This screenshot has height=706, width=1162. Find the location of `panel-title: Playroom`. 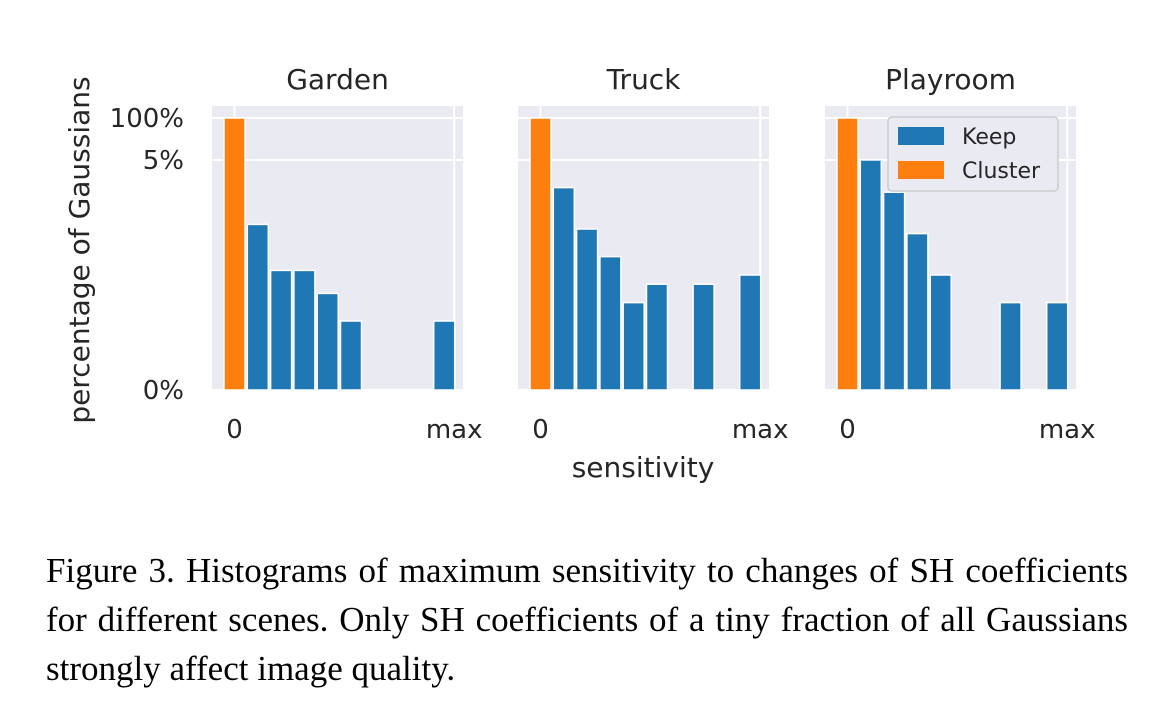

panel-title: Playroom is located at coordinates (950, 79).